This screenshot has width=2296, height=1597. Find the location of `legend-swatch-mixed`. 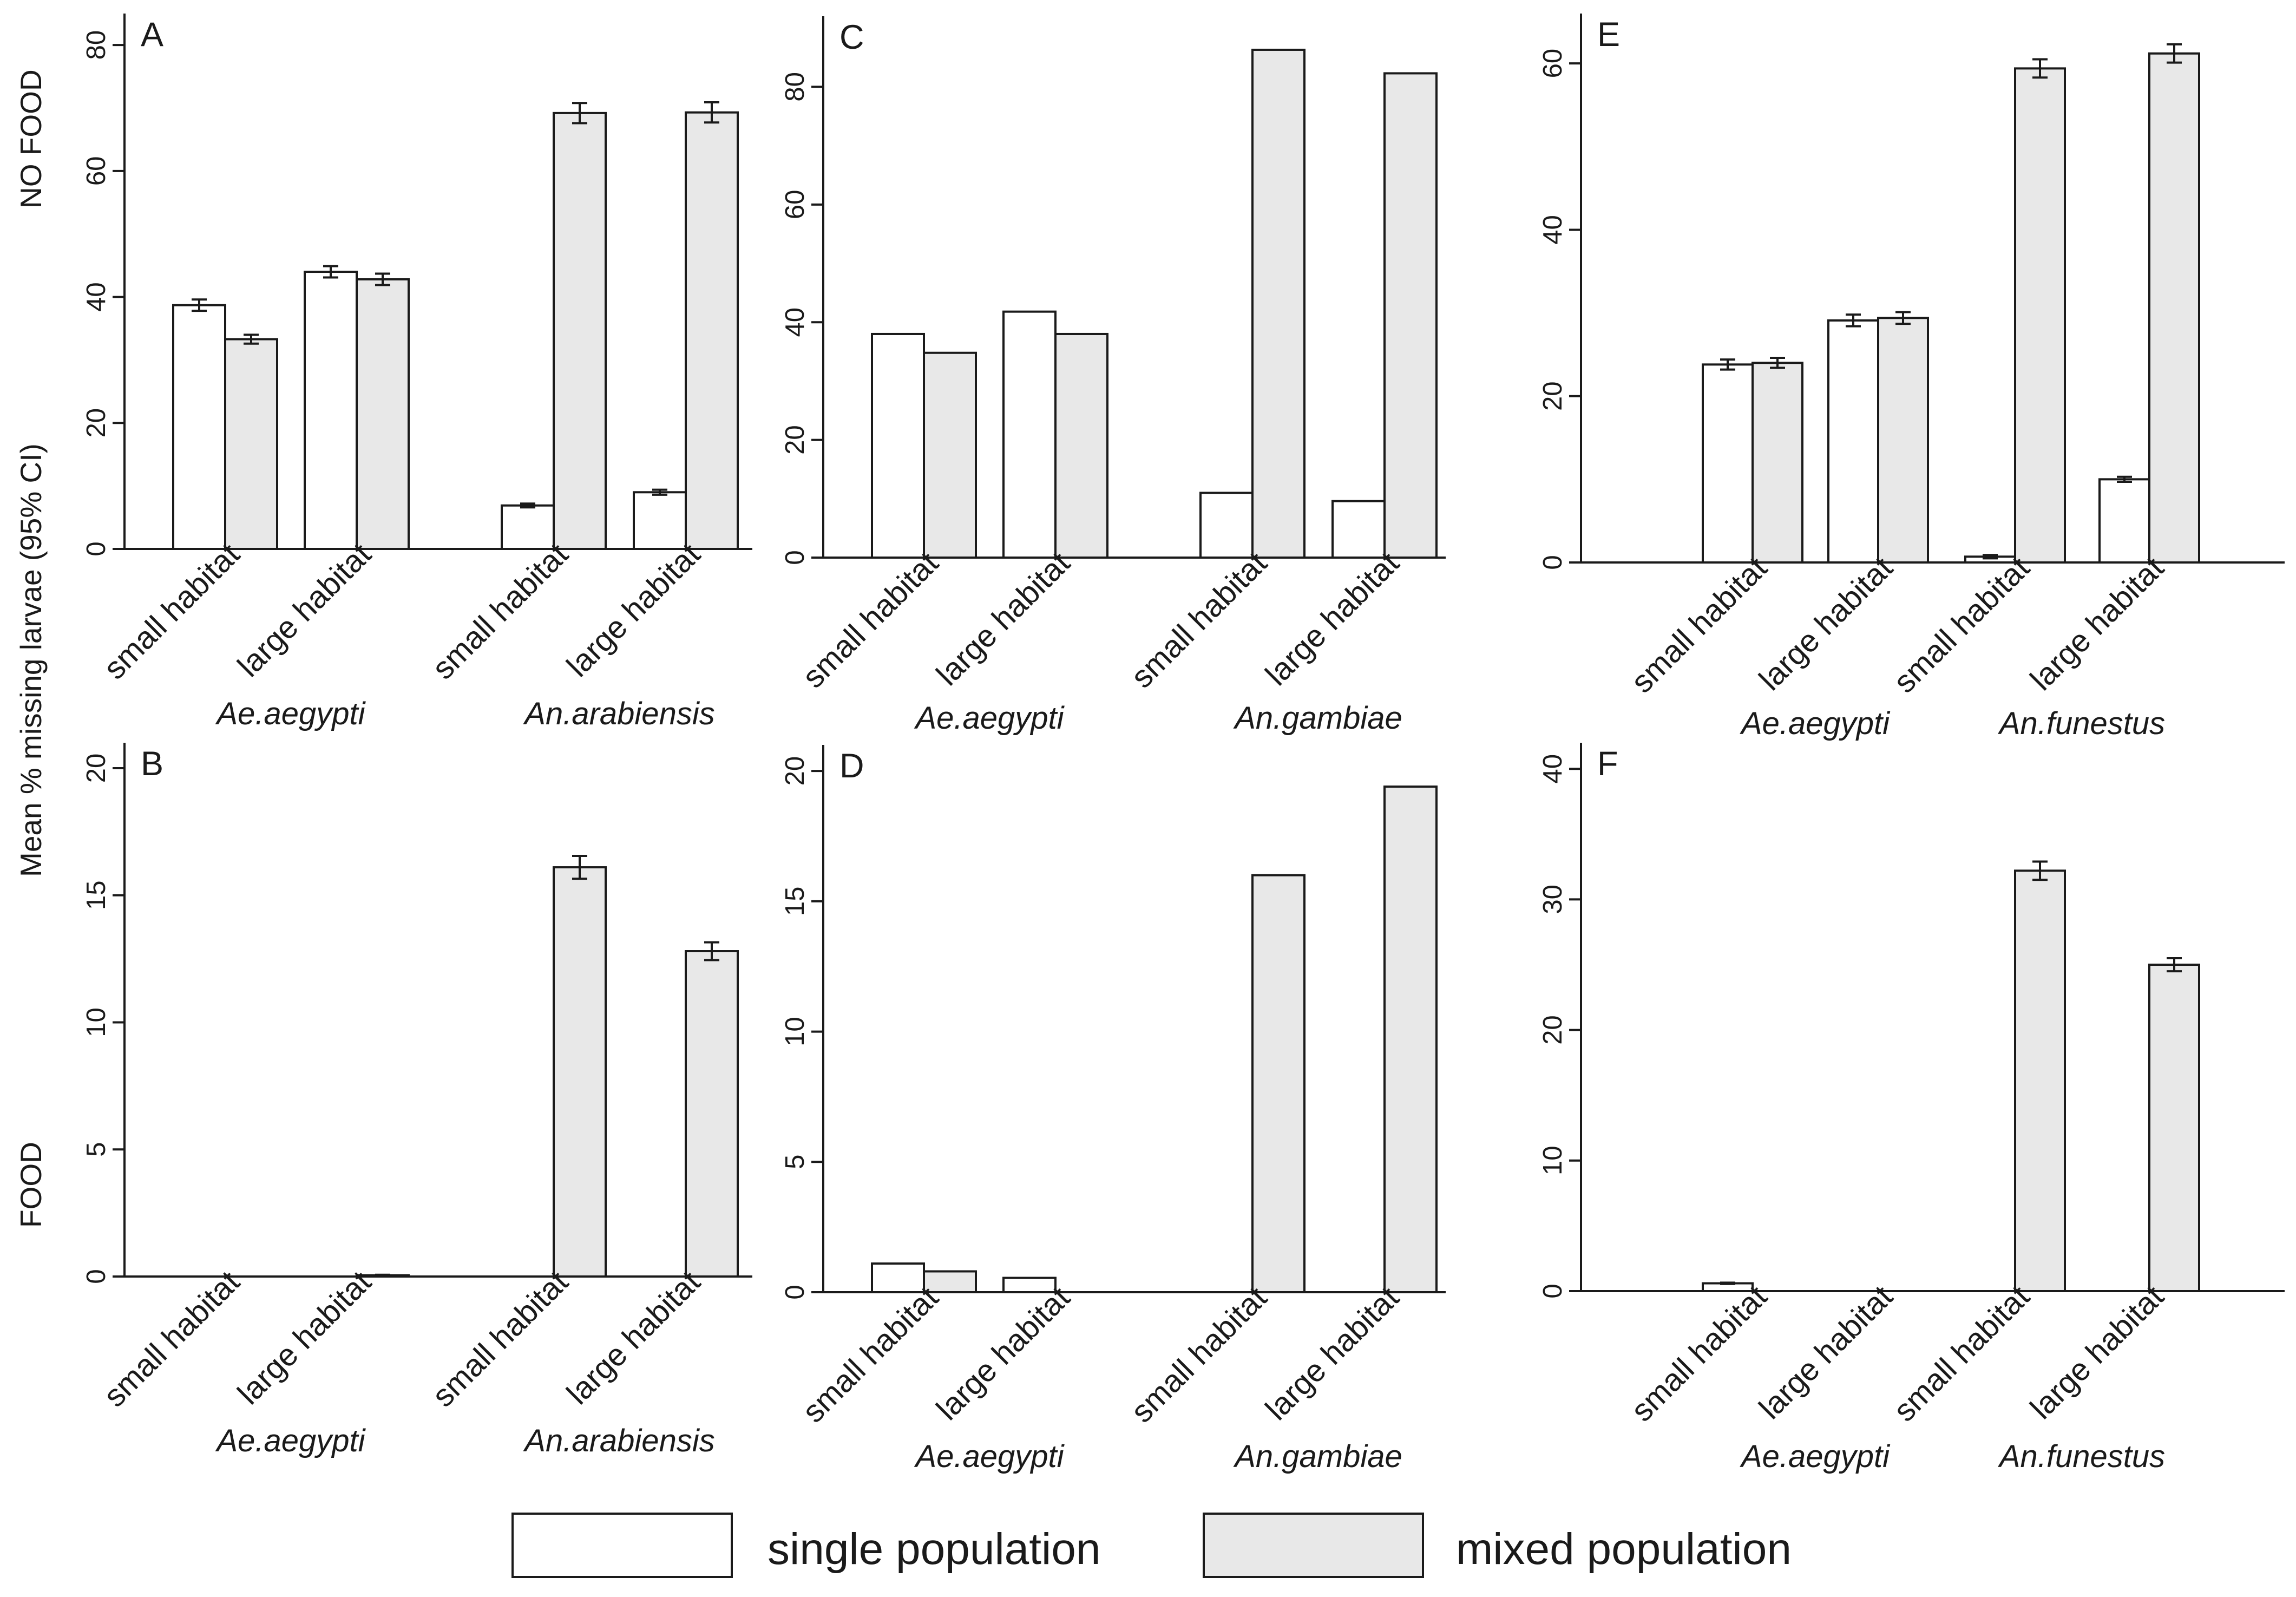

legend-swatch-mixed is located at coordinates (1314, 1545).